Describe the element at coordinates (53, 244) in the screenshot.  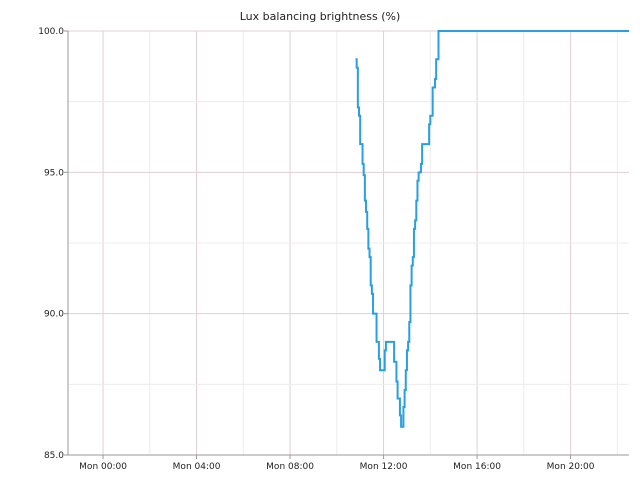
I see `y-axis-ticks: 85.0 90.0 95.0 100.0` at that location.